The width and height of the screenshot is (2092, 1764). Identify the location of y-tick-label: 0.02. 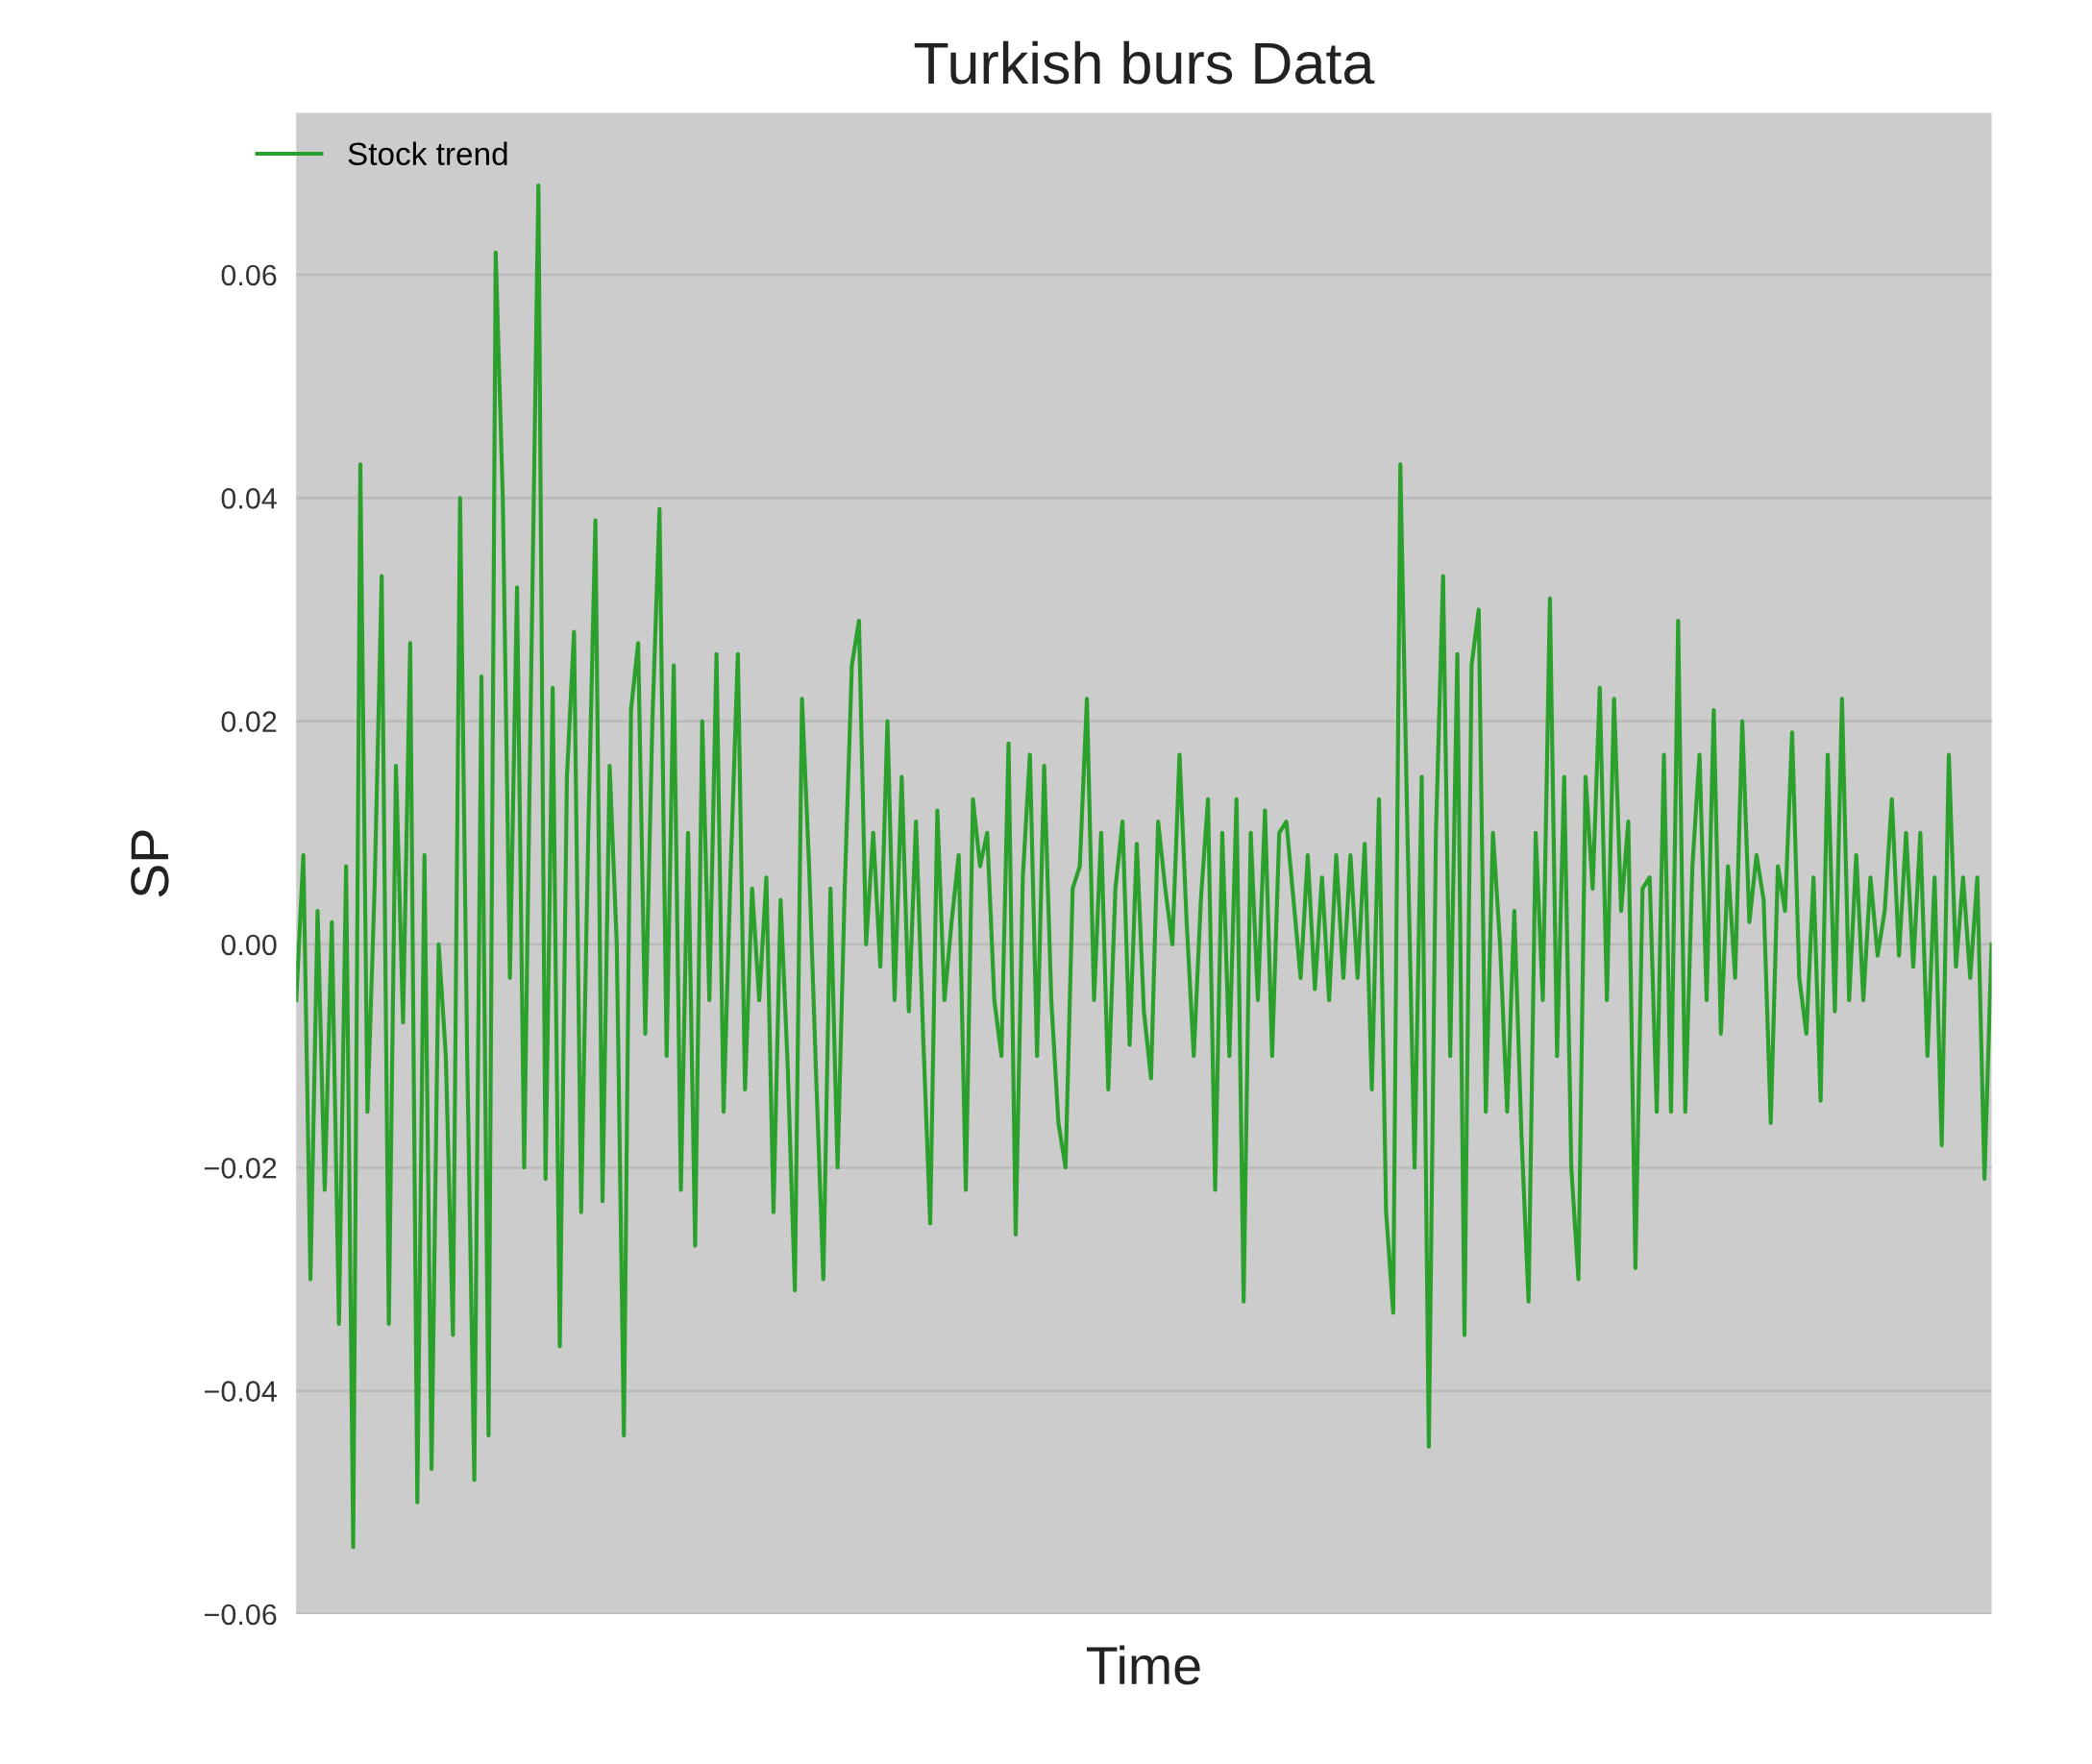
(249, 721).